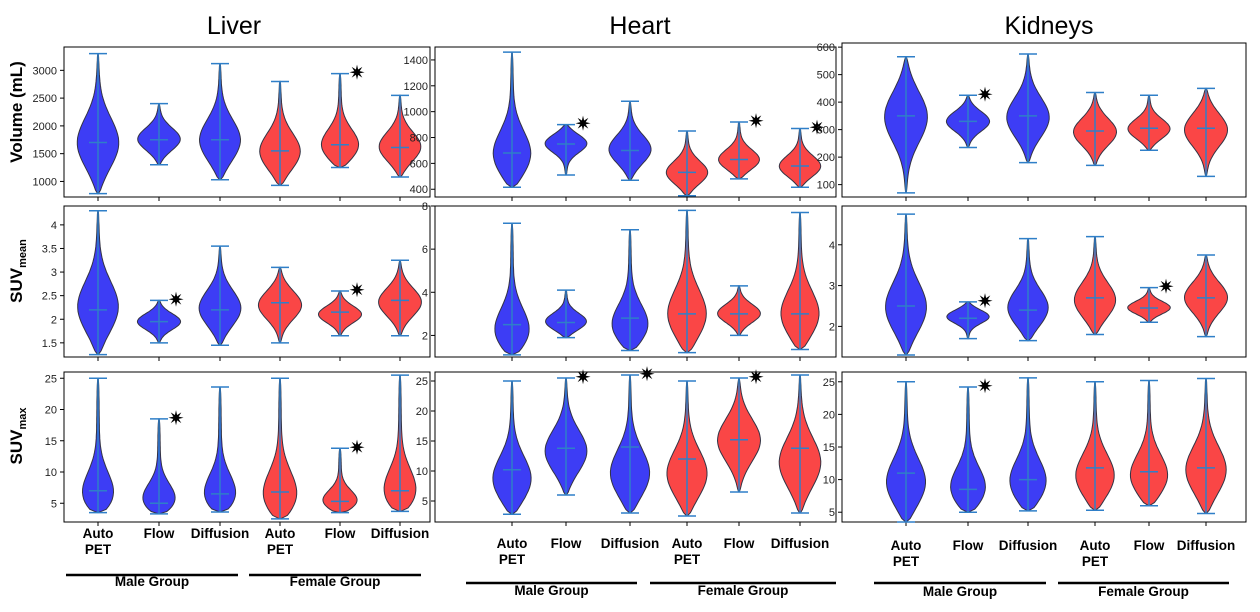 The width and height of the screenshot is (1260, 612). Describe the element at coordinates (826, 158) in the screenshot. I see `y-tick-label: 200` at that location.